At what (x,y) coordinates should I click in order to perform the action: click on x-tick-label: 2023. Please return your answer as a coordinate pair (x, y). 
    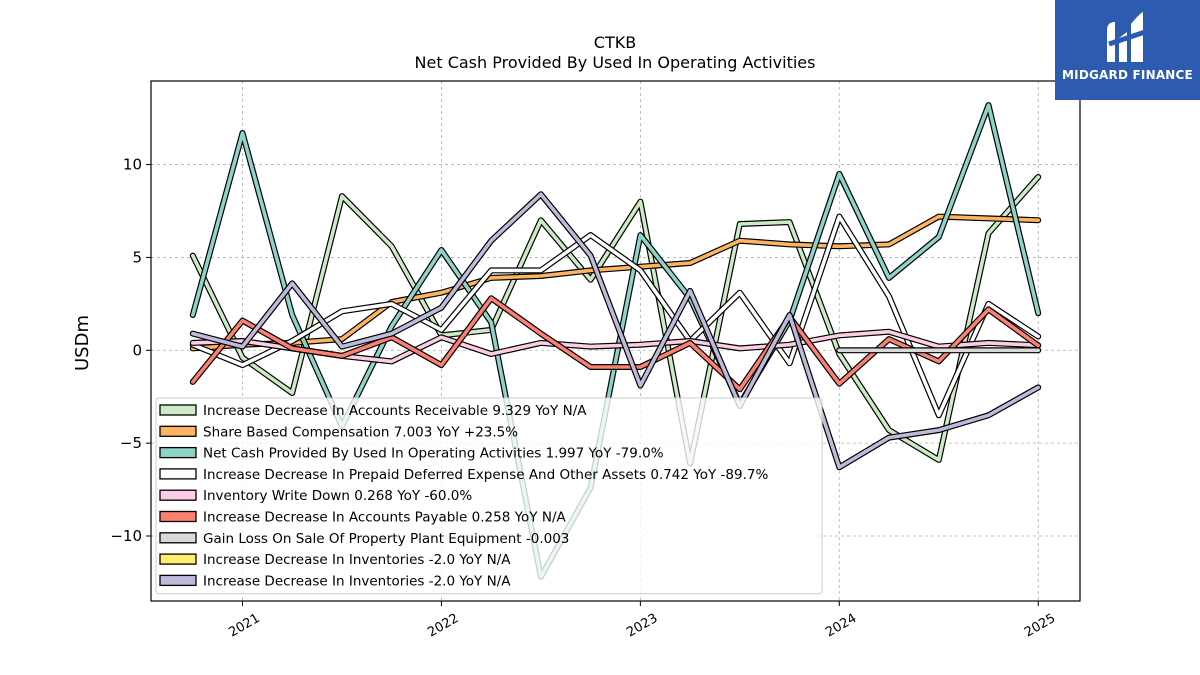
    Looking at the image, I should click on (642, 626).